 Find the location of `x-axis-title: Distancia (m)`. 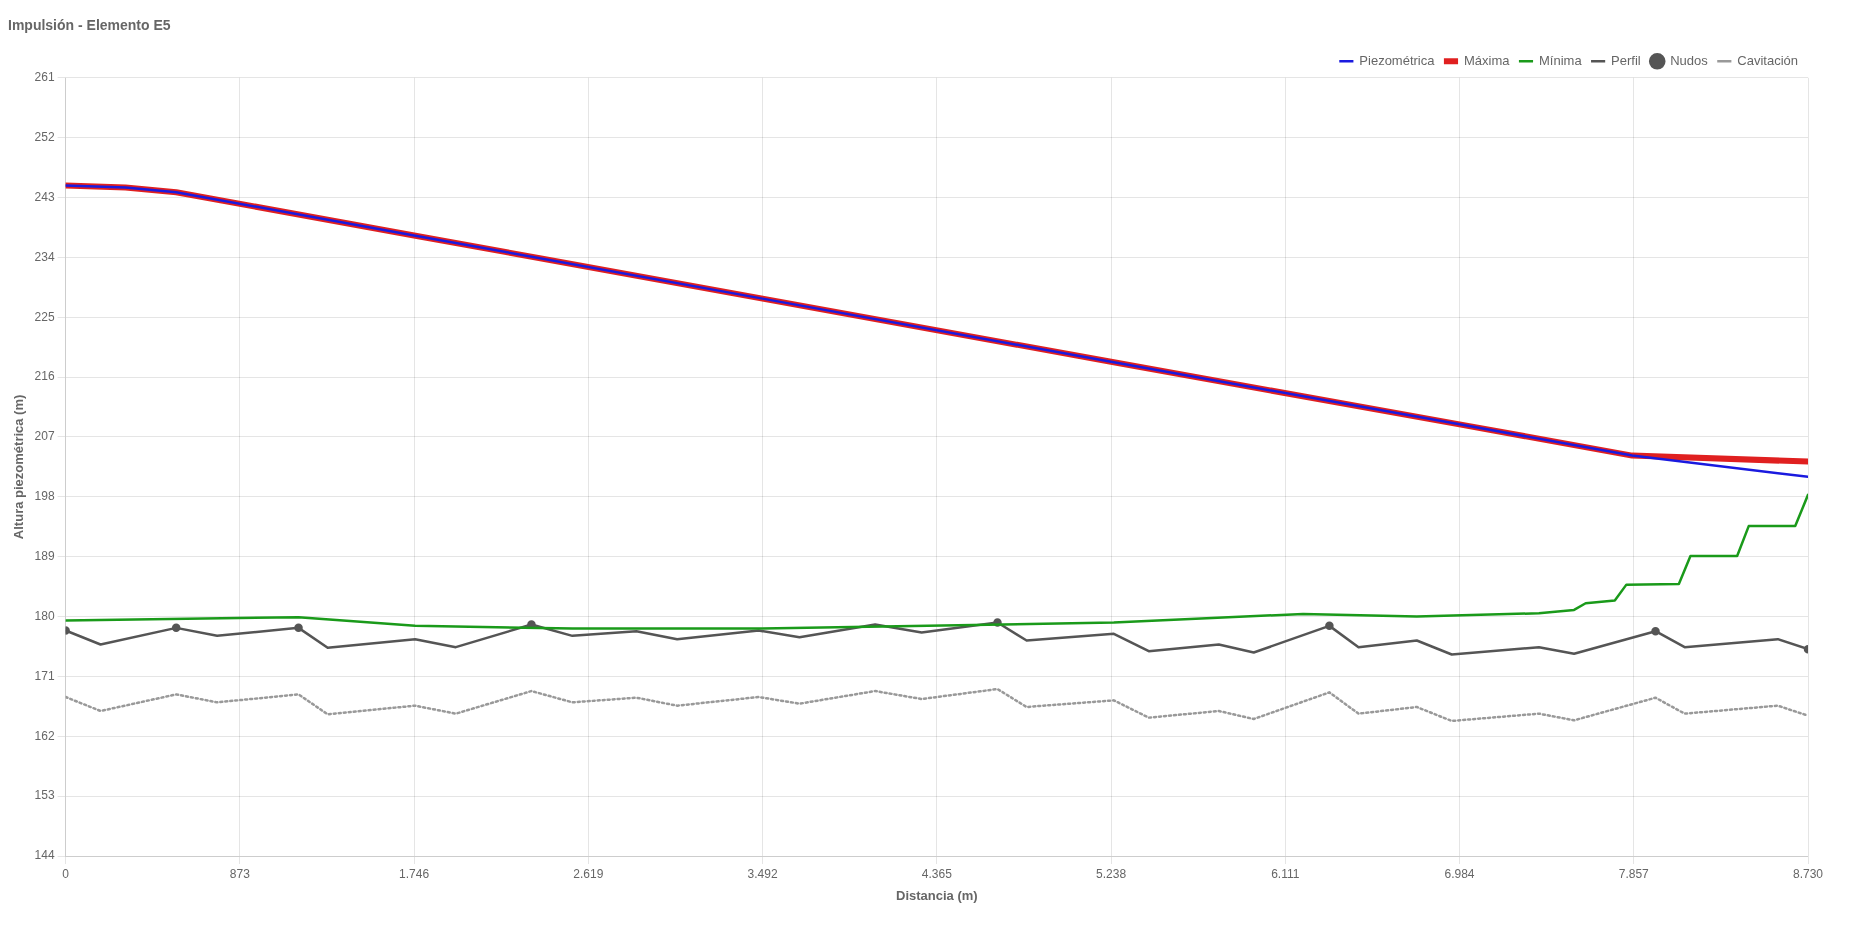

x-axis-title: Distancia (m) is located at coordinates (936, 895).